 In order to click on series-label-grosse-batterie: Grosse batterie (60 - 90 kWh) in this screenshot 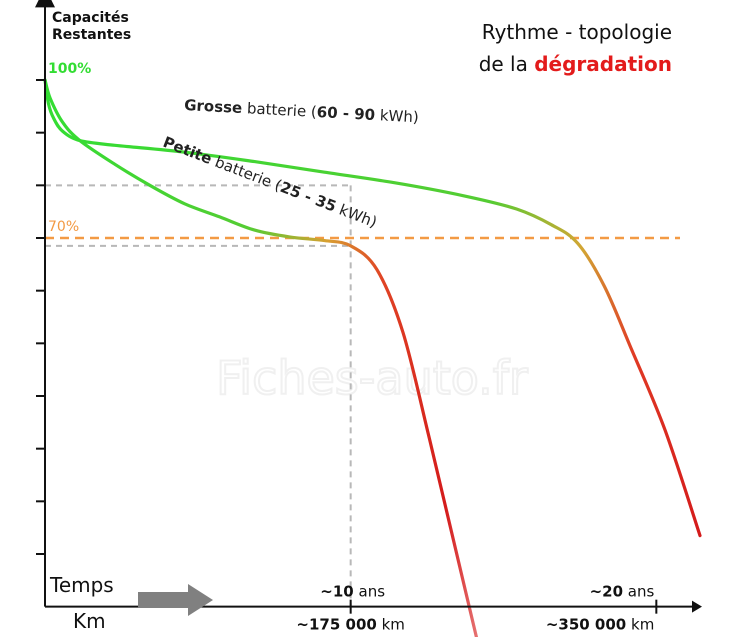, I will do `click(301, 111)`.